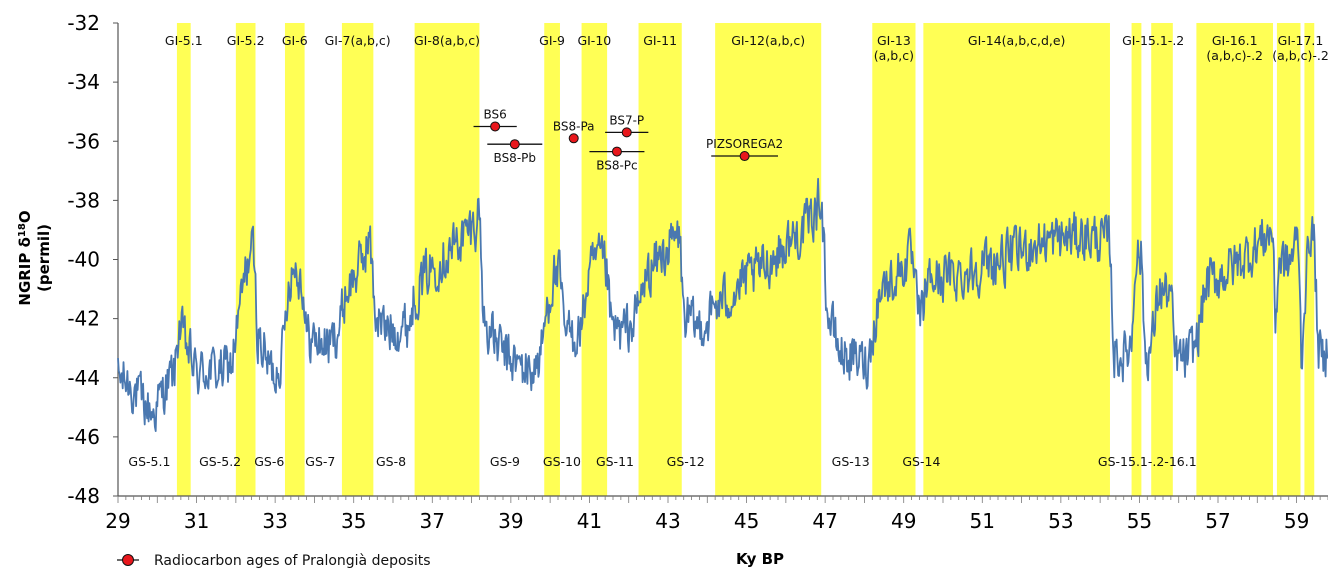 Image resolution: width=1328 pixels, height=571 pixels. What do you see at coordinates (574, 126) in the screenshot?
I see `radiocarbon-label: BS8-Pa` at bounding box center [574, 126].